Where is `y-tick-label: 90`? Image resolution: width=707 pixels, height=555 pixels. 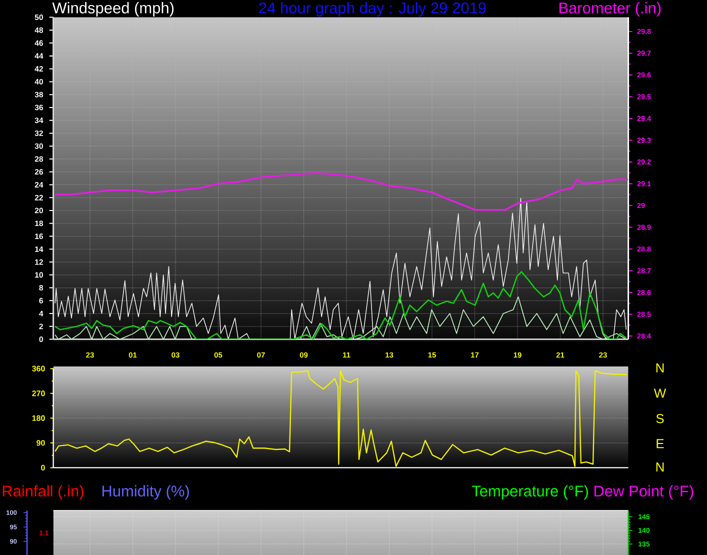 y-tick-label: 90 is located at coordinates (40, 443).